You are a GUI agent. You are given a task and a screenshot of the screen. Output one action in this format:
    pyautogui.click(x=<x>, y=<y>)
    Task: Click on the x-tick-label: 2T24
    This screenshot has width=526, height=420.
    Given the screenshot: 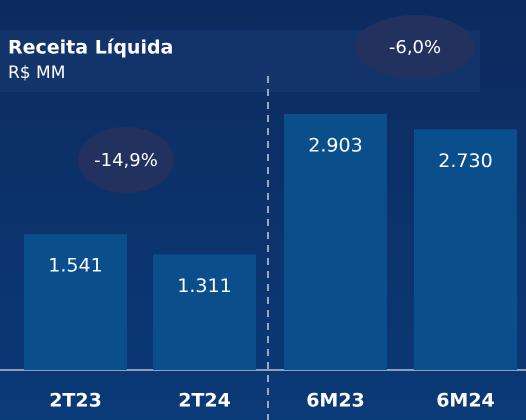 What is the action you would take?
    pyautogui.click(x=204, y=401)
    